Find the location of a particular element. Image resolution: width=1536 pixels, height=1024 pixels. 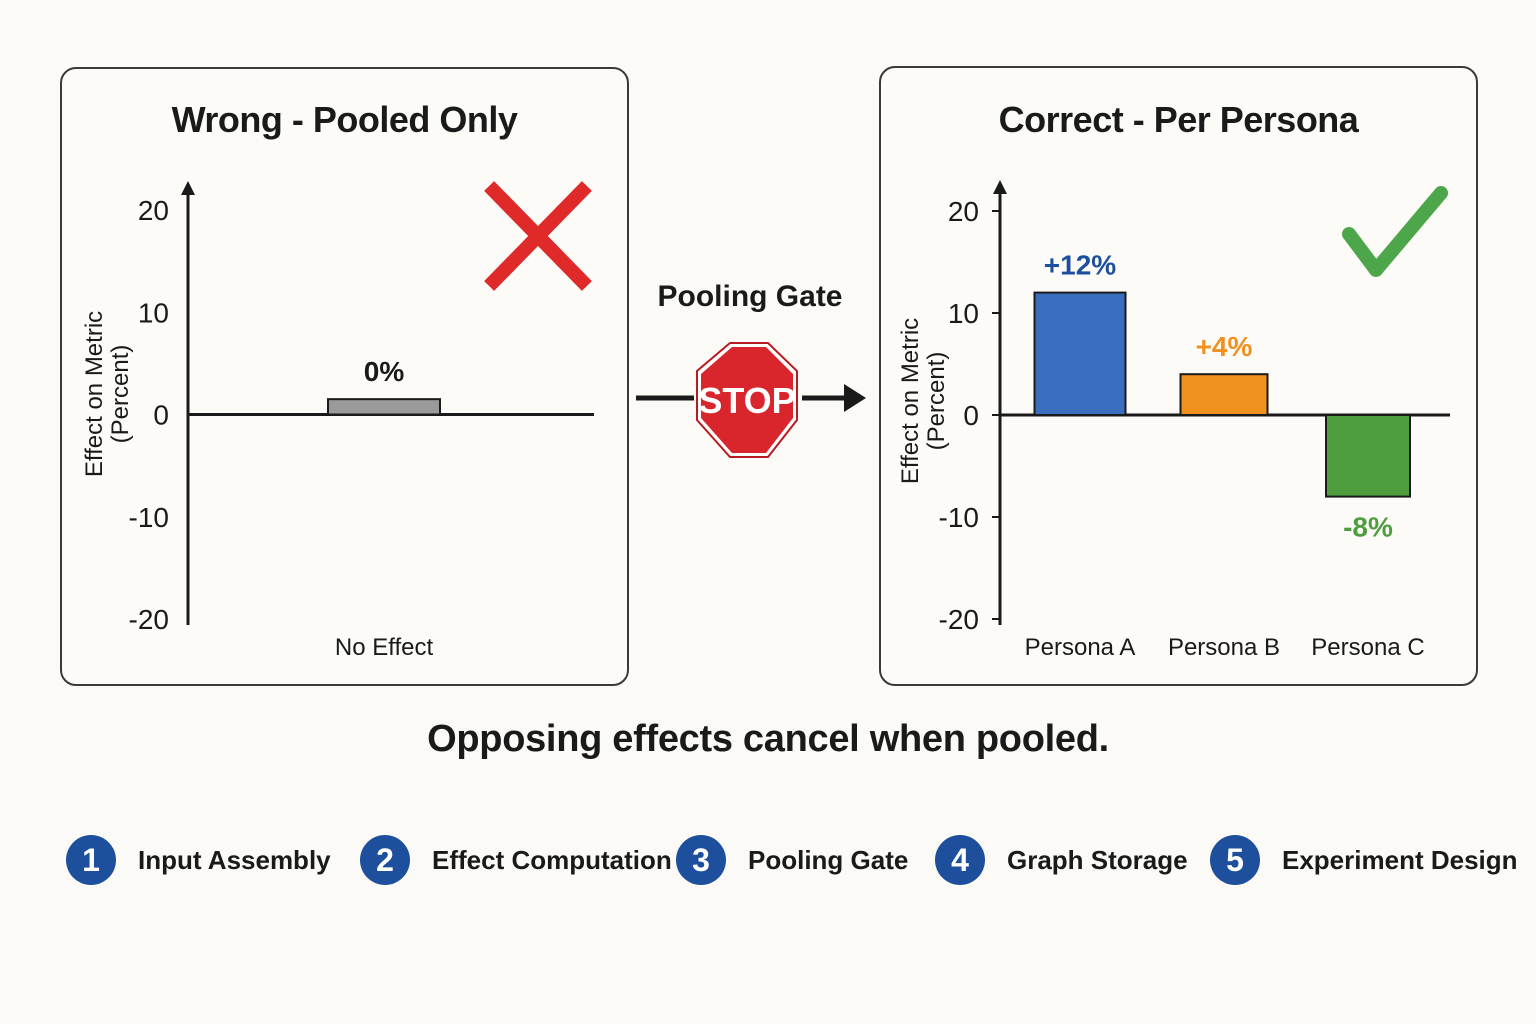

step-label: Effect Computation is located at coordinates (552, 859).